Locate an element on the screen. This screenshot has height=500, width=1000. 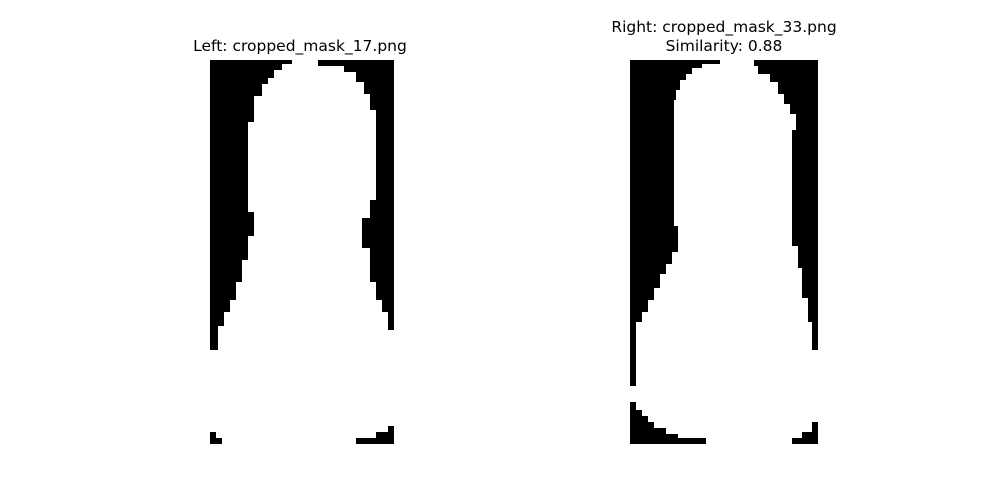
left-mask-image is located at coordinates (302, 252).